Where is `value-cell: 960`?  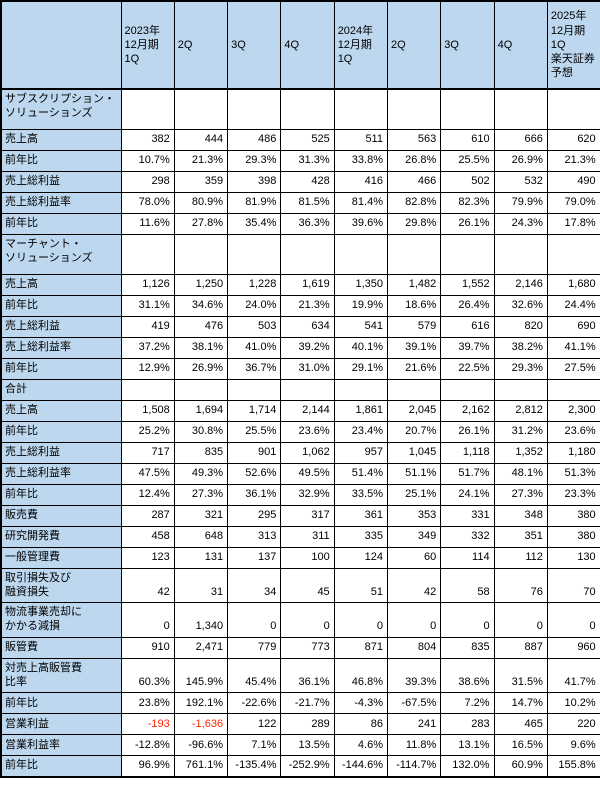 value-cell: 960 is located at coordinates (573, 647).